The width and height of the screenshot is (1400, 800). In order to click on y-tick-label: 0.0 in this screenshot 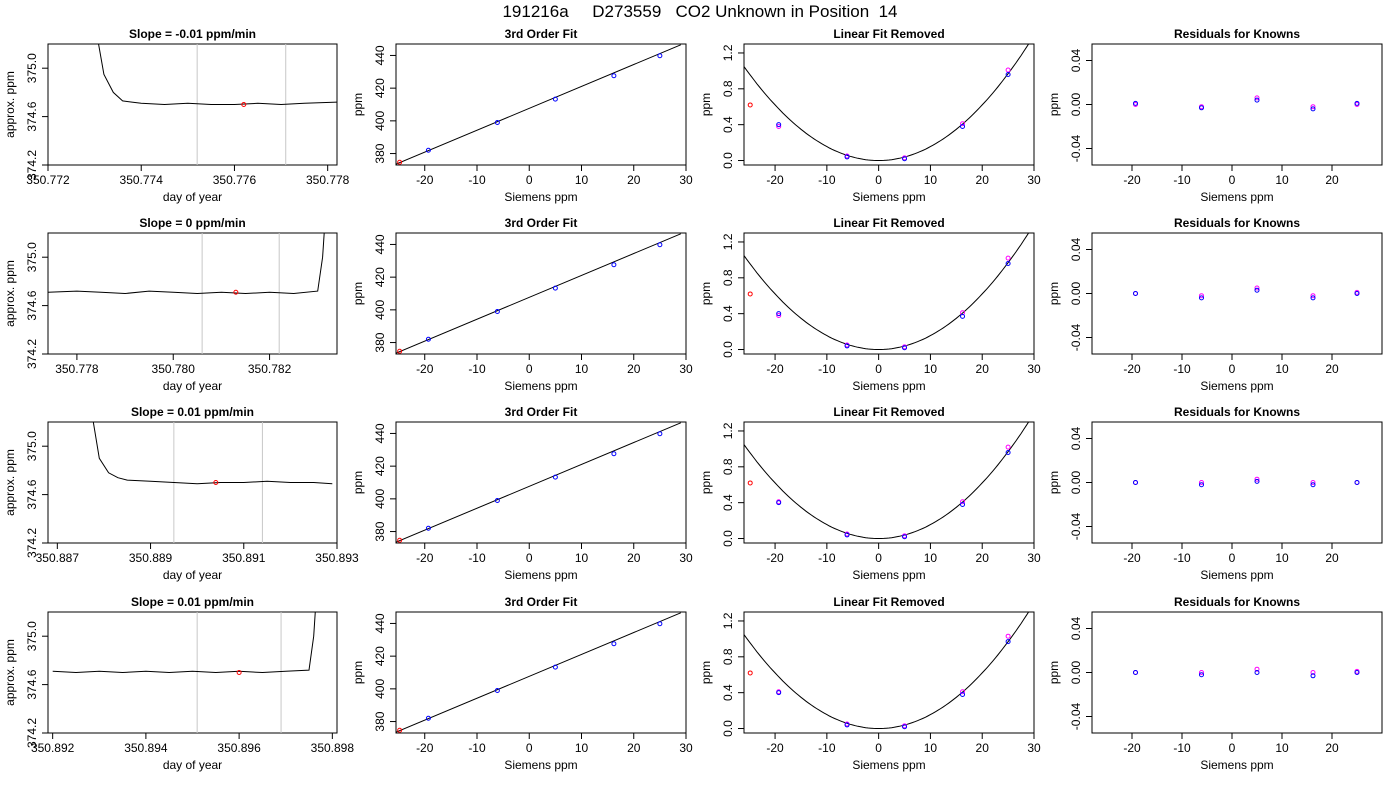, I will do `click(728, 728)`.